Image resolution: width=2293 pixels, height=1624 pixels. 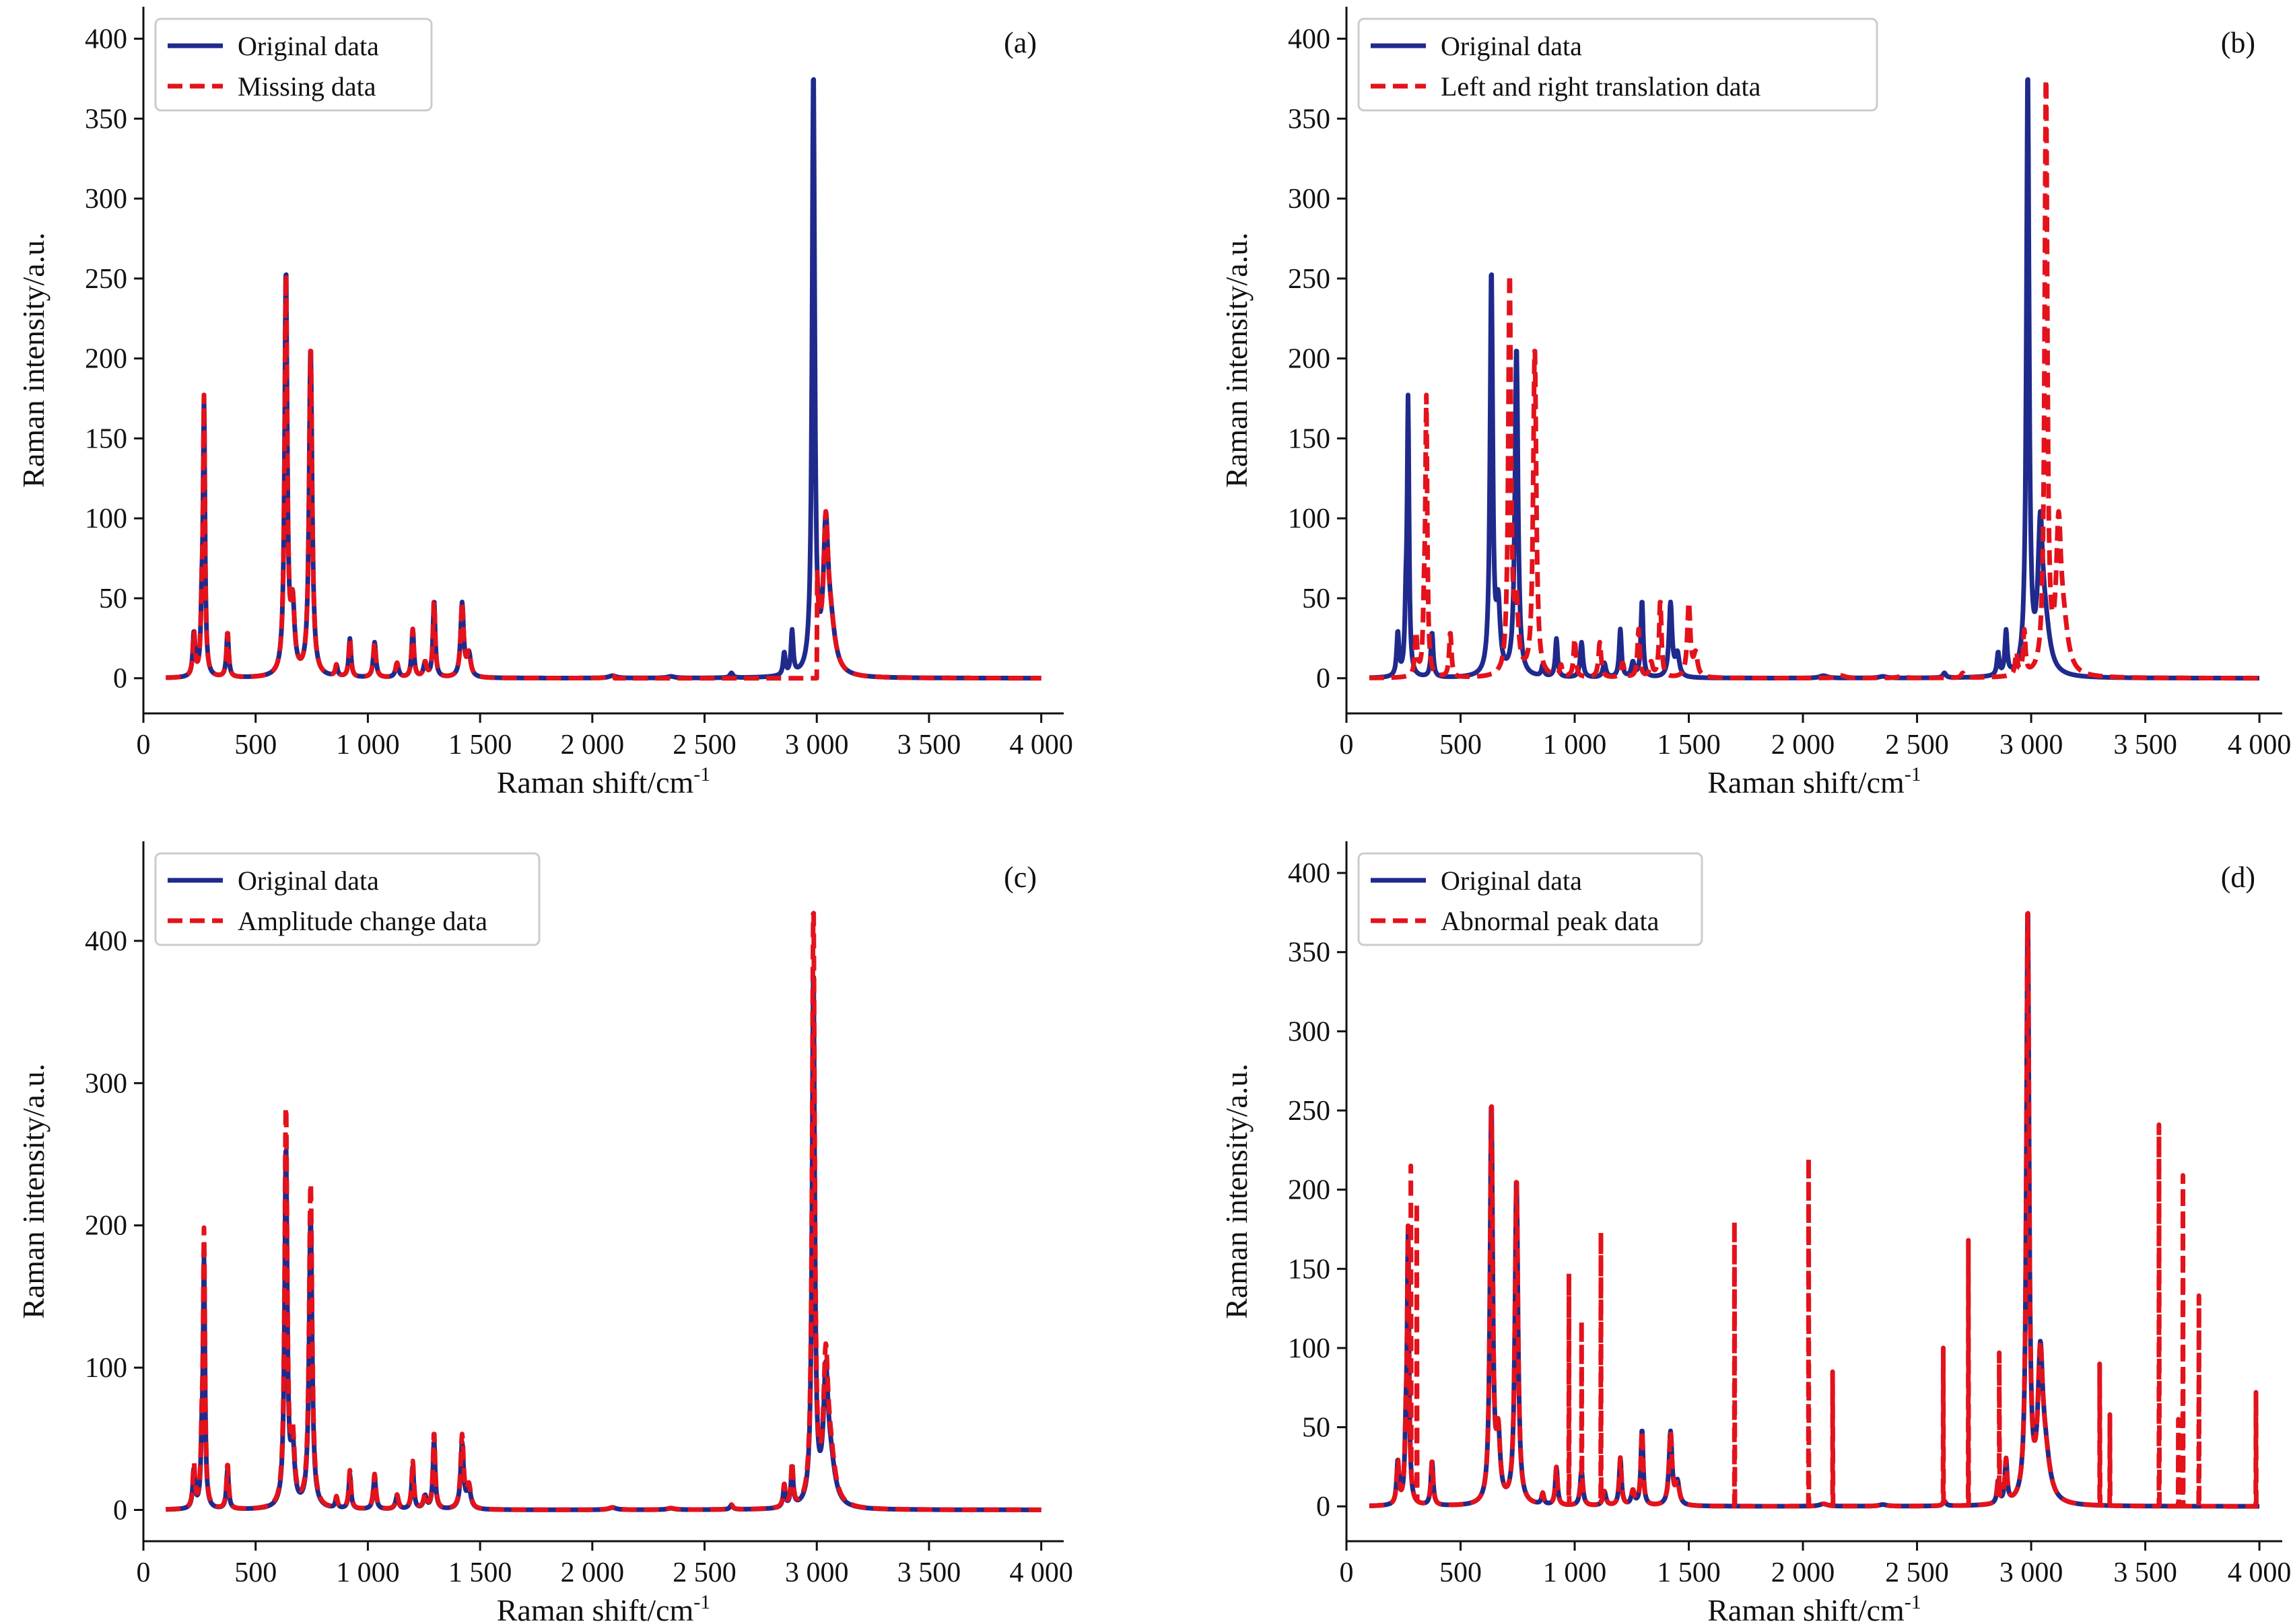 I want to click on y-tick-label-a: 150, so click(x=106, y=438).